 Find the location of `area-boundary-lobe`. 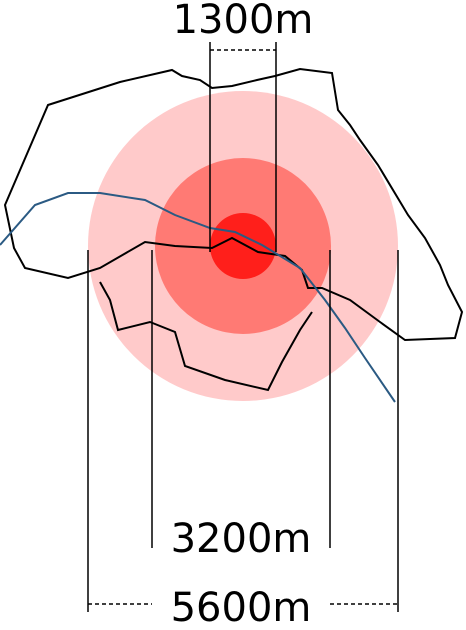

area-boundary-lobe is located at coordinates (206, 336).